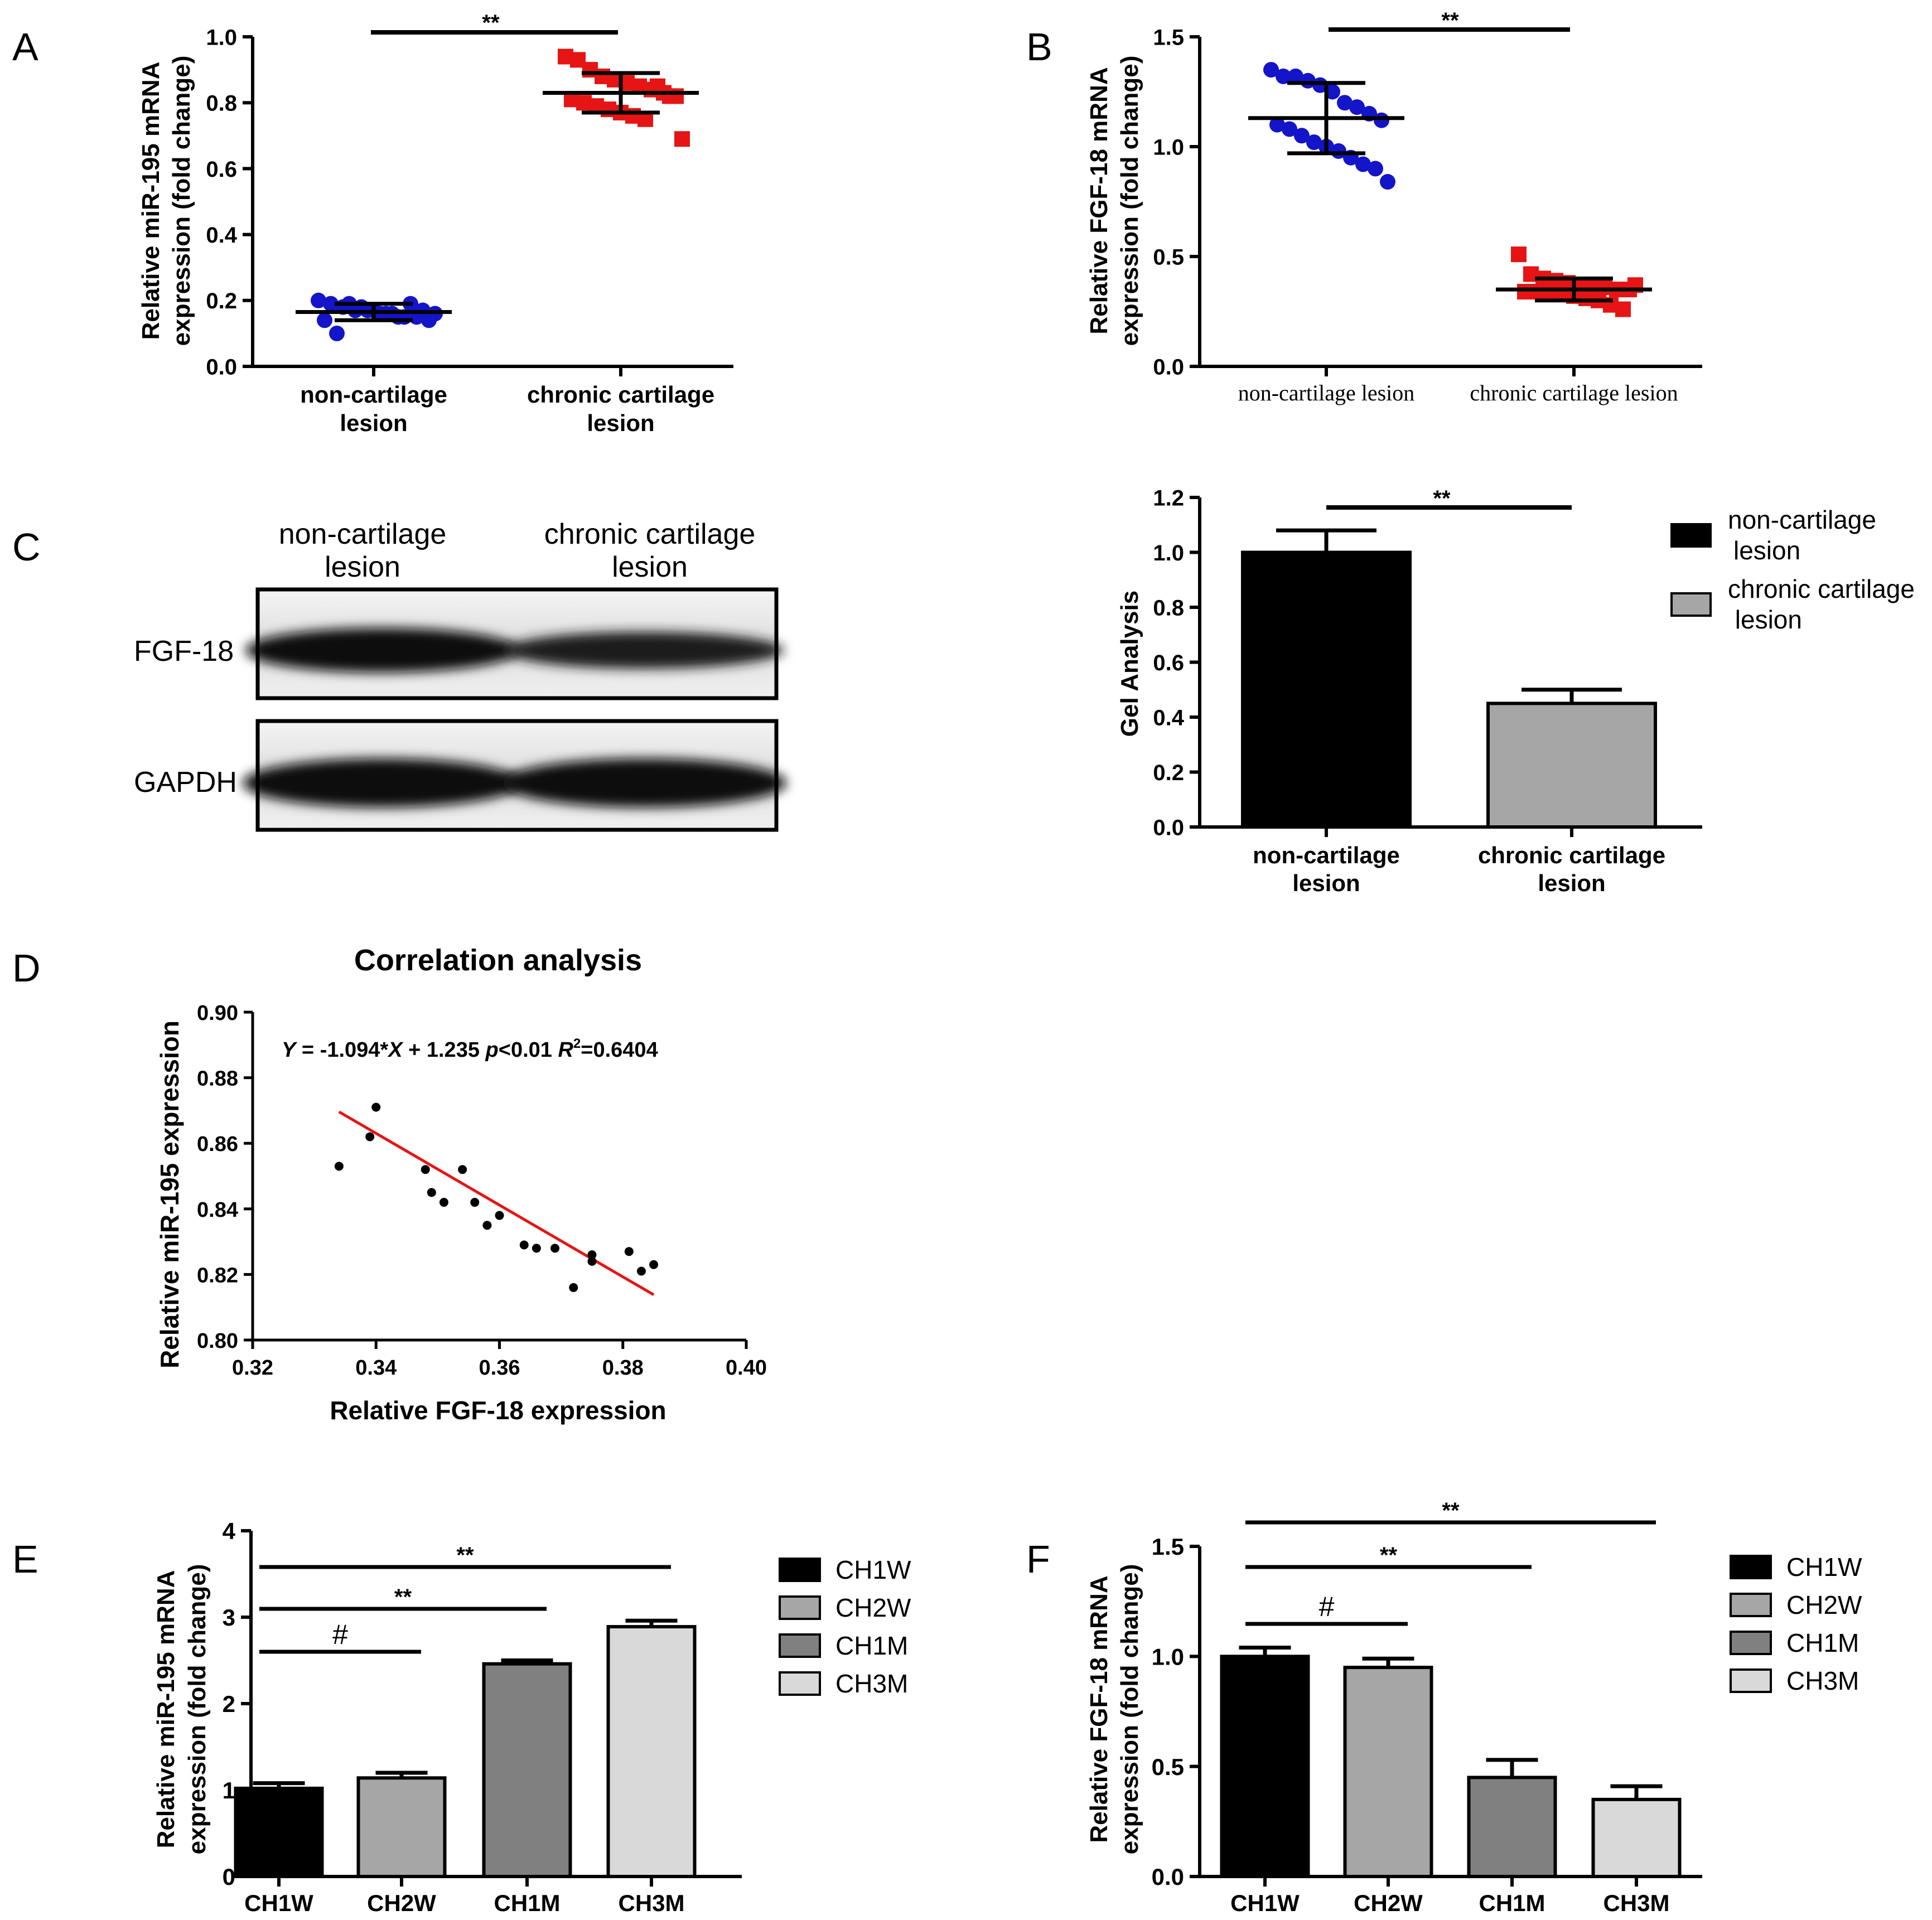  Describe the element at coordinates (217, 1079) in the screenshot. I see `panel-d-y-tick-label: 0.88` at that location.